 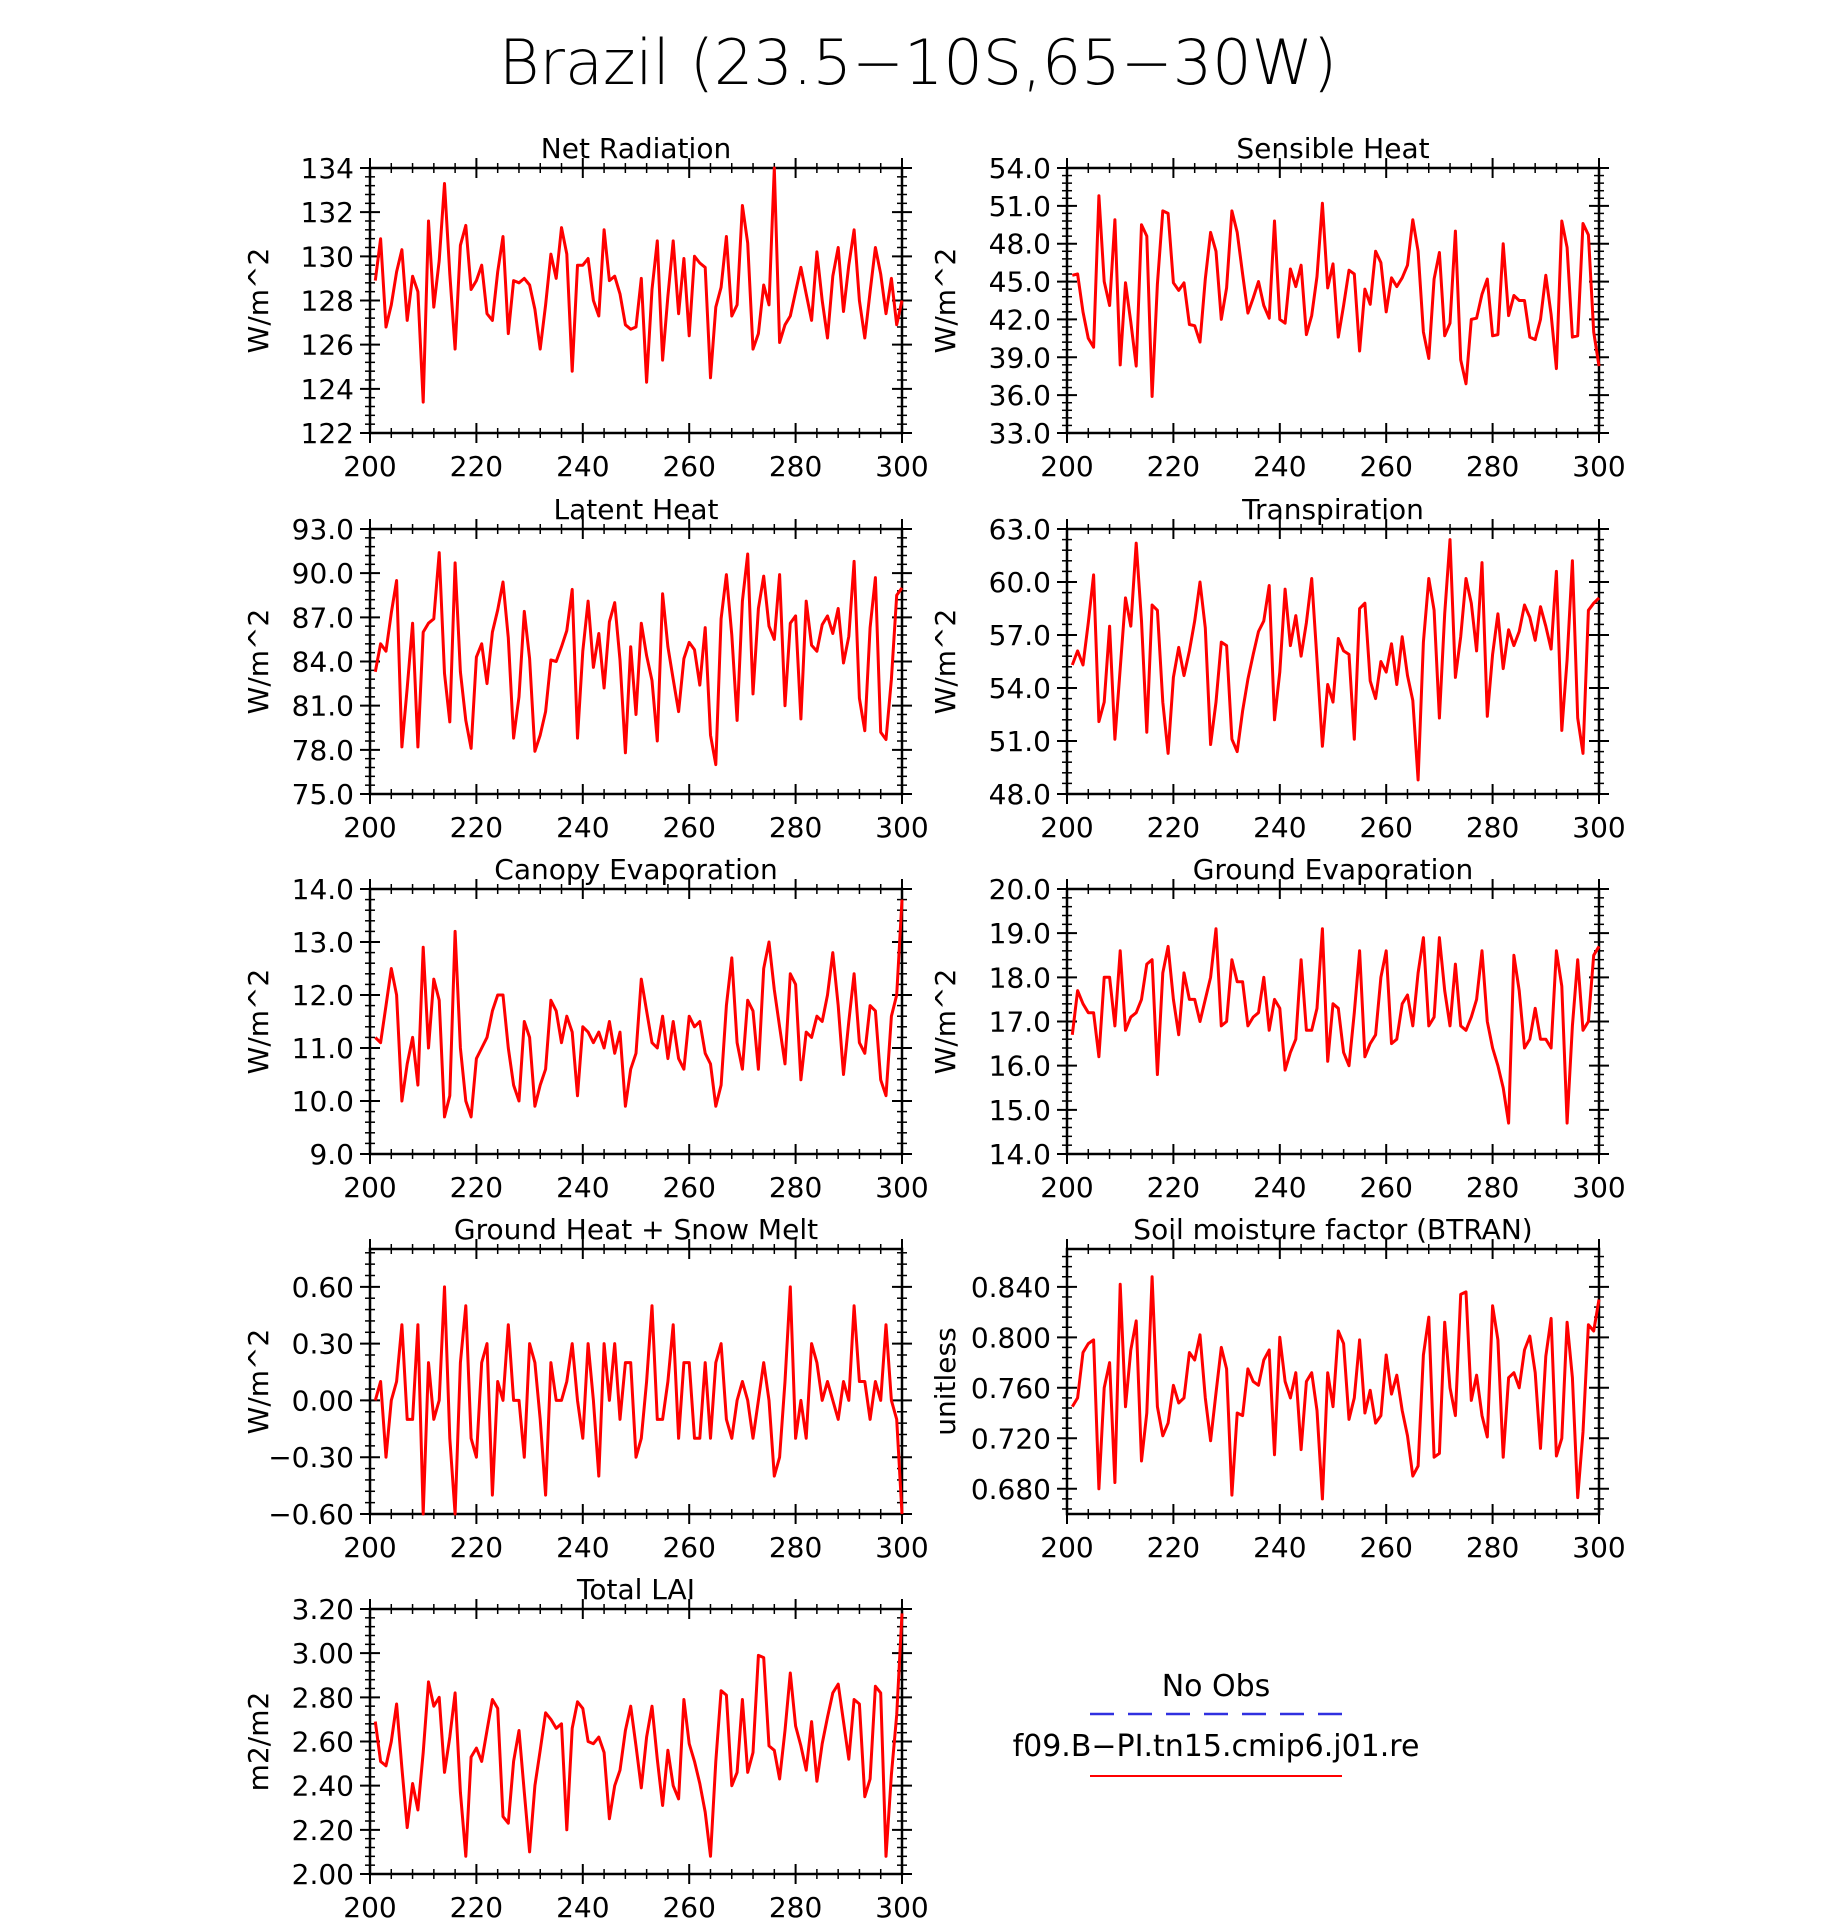 What do you see at coordinates (945, 662) in the screenshot?
I see `transpiration-ylabel: W/m^2` at bounding box center [945, 662].